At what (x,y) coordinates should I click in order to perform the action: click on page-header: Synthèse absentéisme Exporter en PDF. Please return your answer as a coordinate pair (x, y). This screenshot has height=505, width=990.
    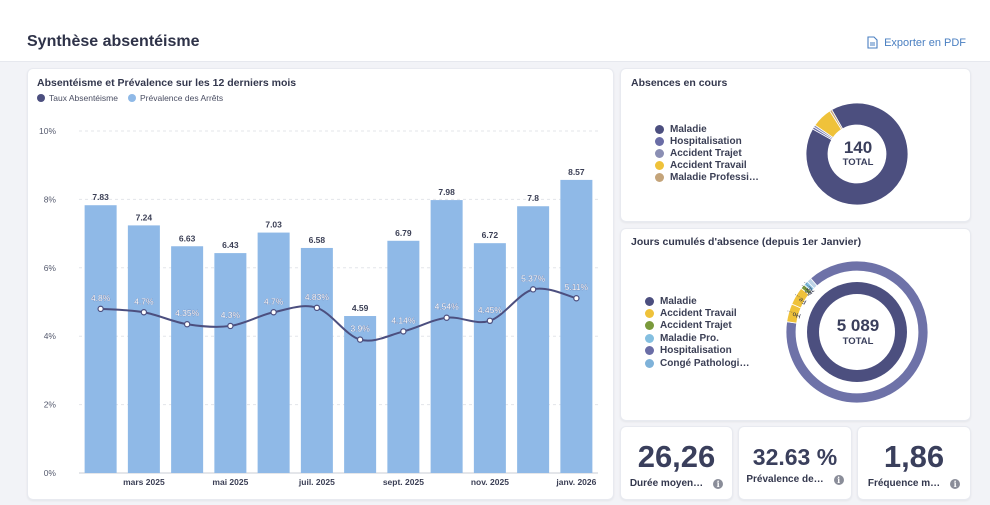
    Looking at the image, I should click on (495, 31).